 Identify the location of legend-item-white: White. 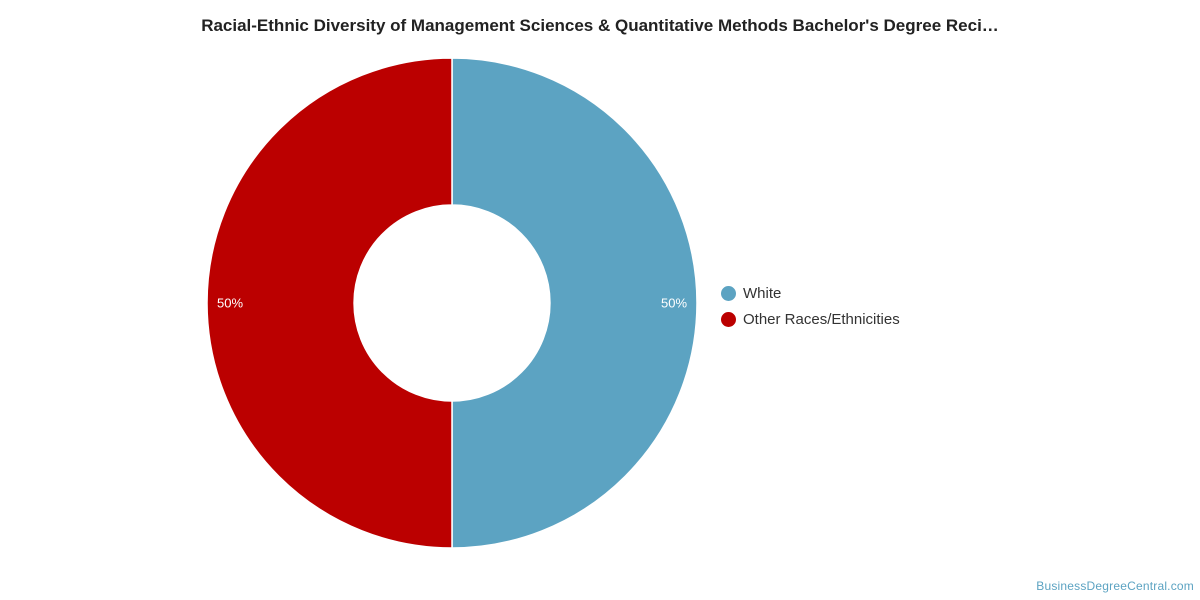
(810, 293).